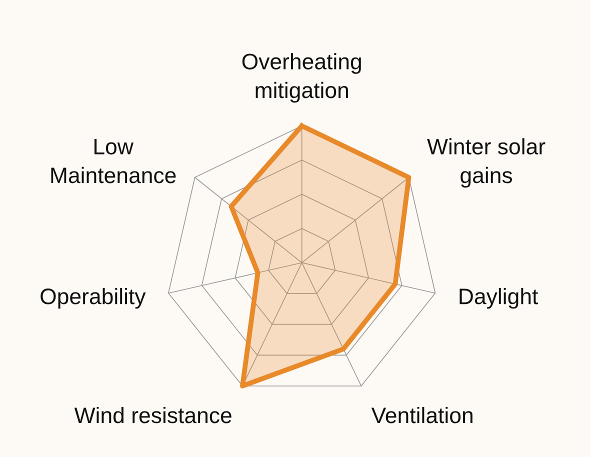  I want to click on spoke-label: Wind resistance, so click(153, 415).